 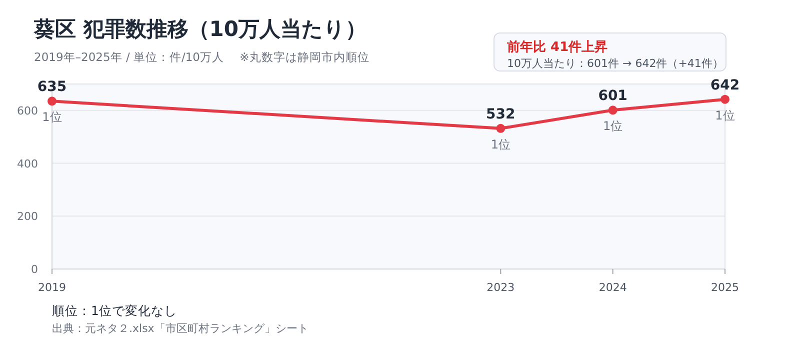 I want to click on data-label: 601, so click(x=613, y=96).